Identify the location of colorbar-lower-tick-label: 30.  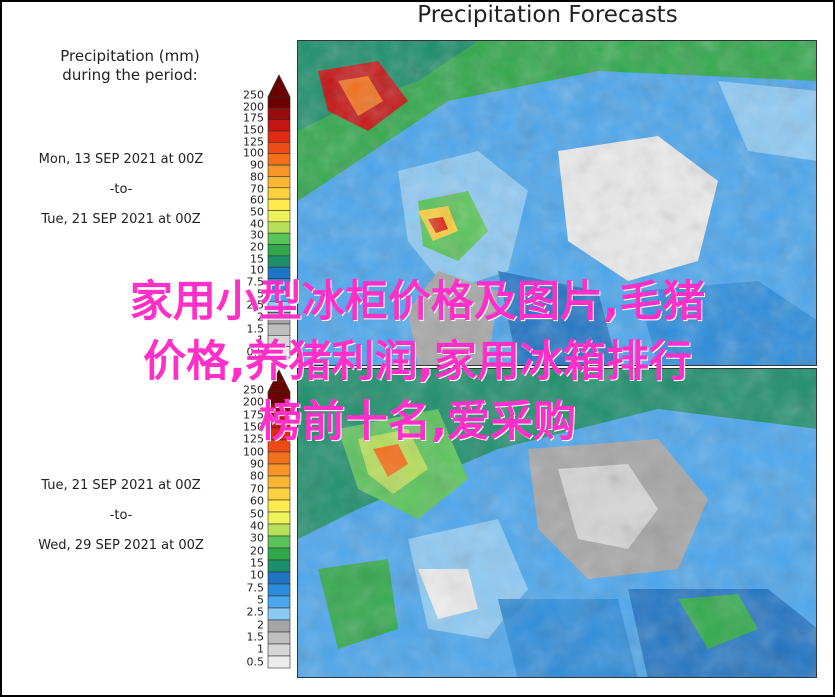
(257, 538).